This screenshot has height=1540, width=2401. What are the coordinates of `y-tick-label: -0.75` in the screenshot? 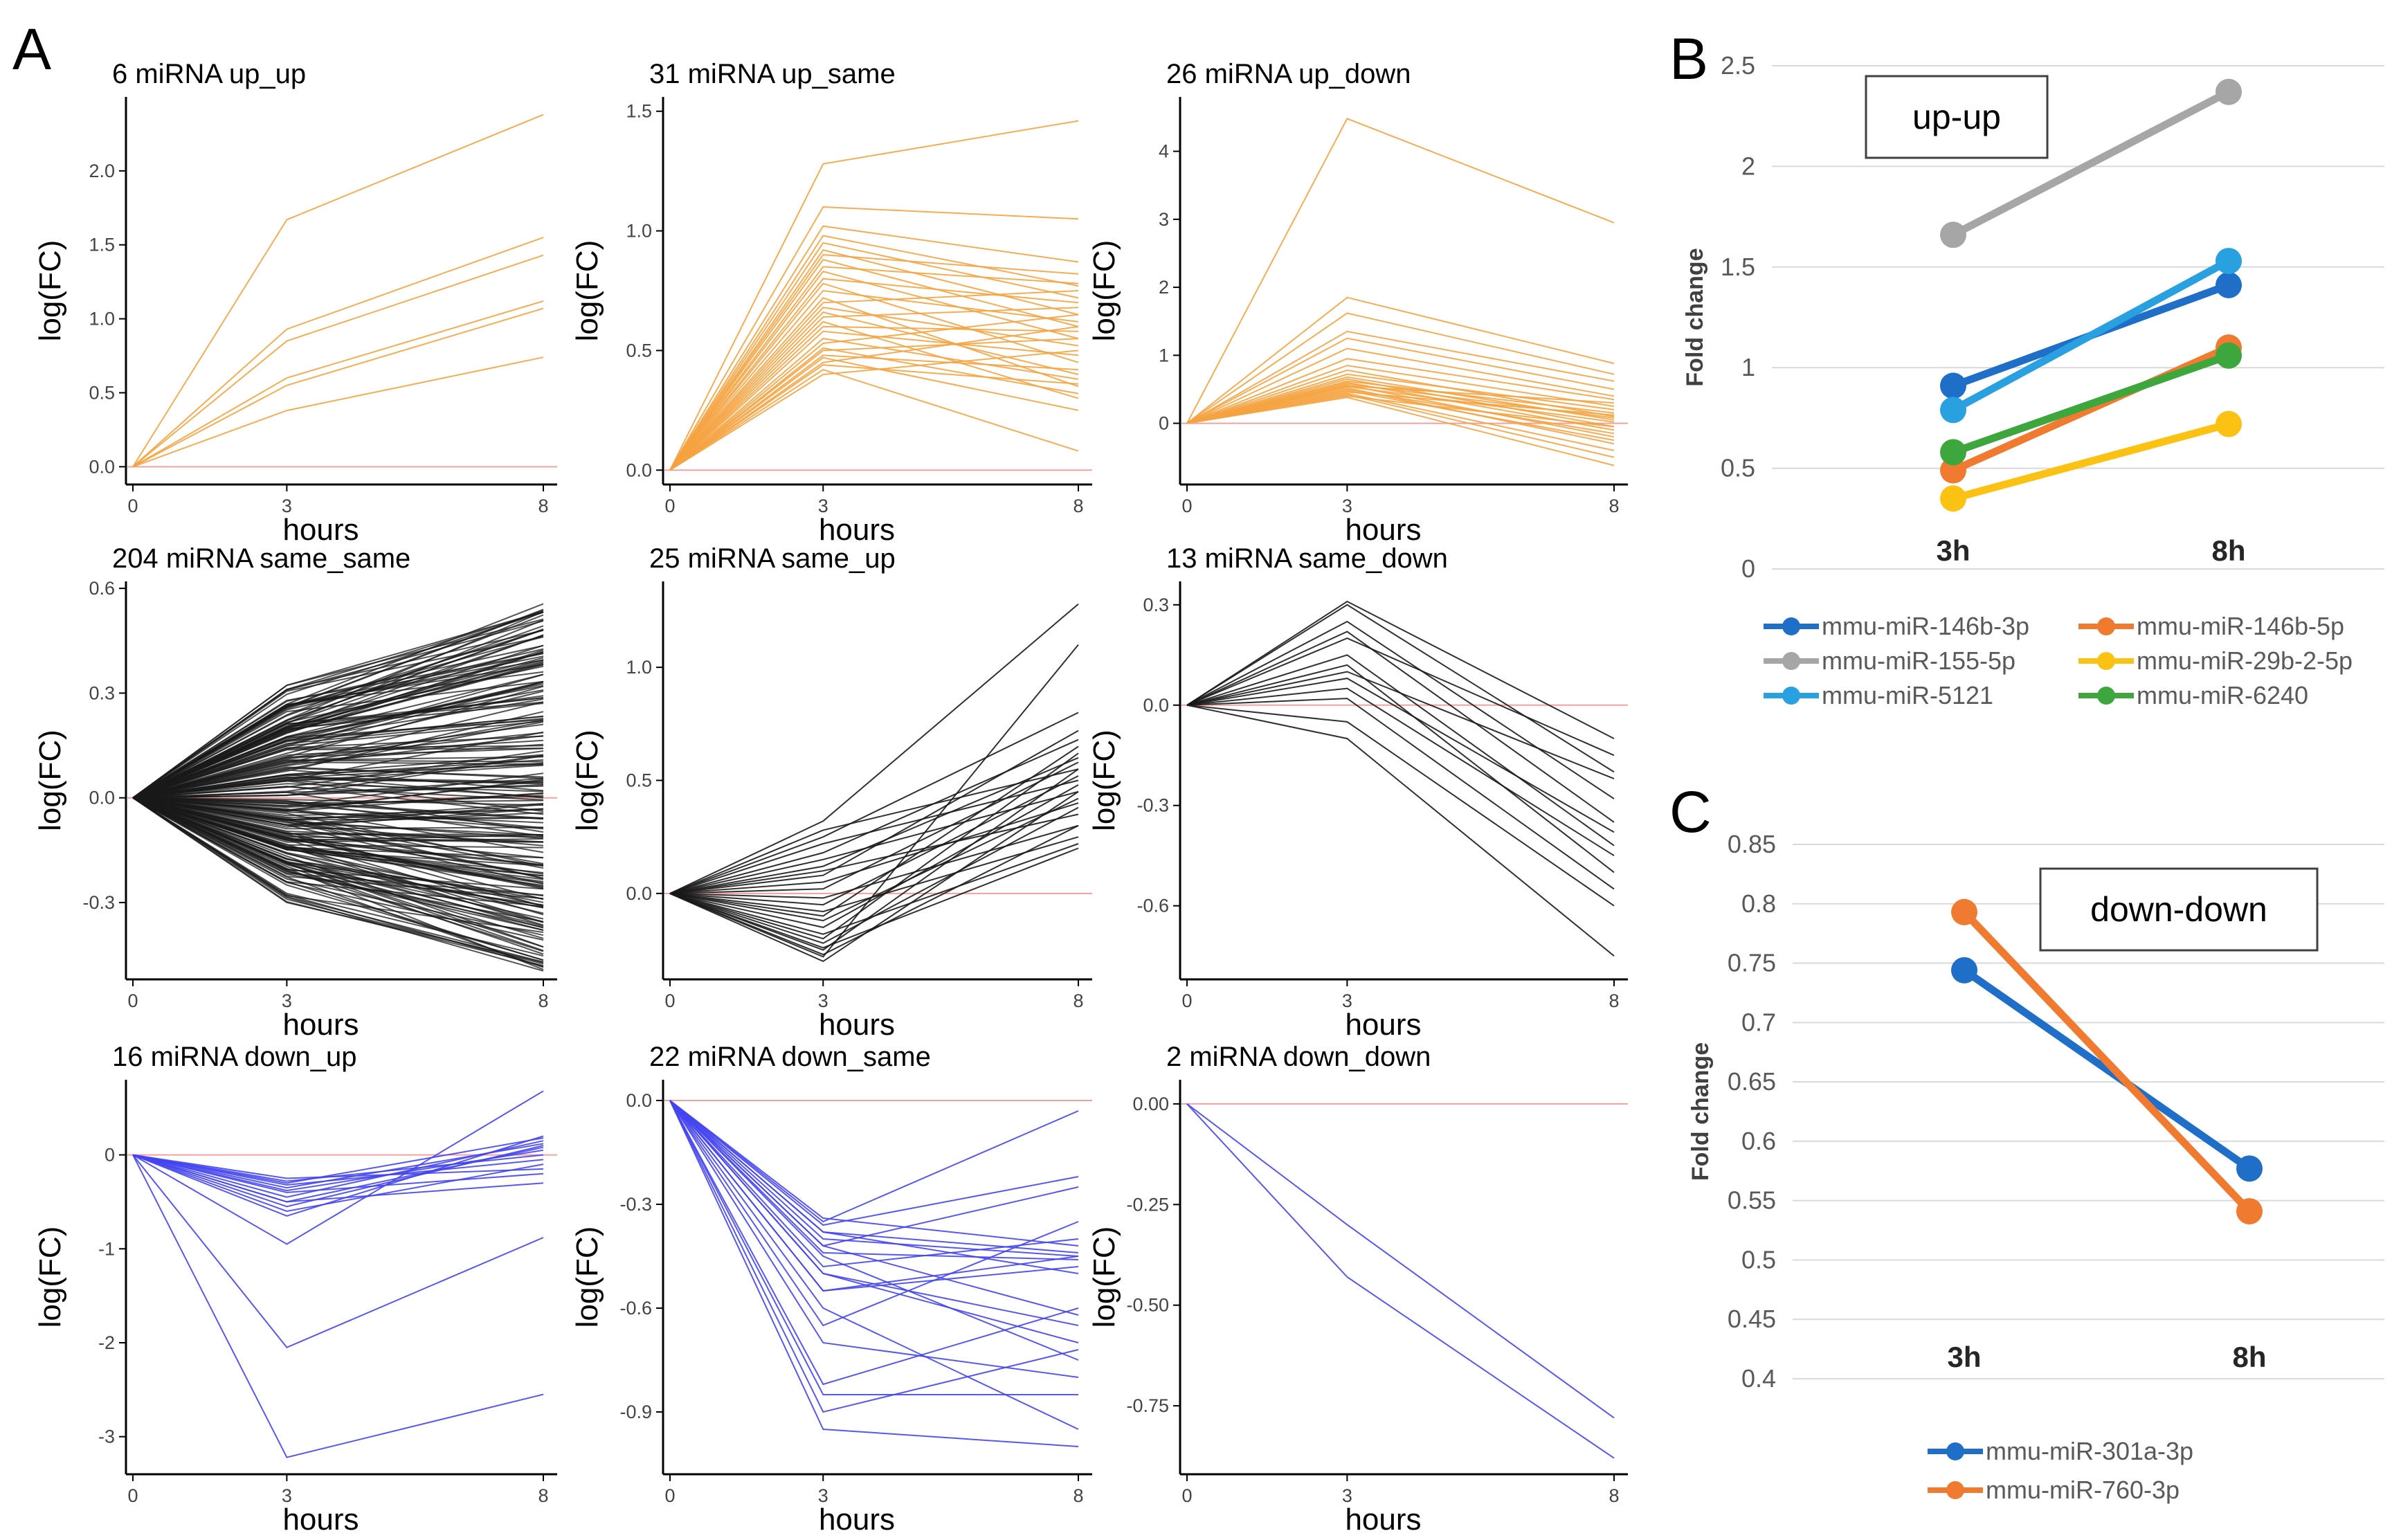 It's located at (1147, 1405).